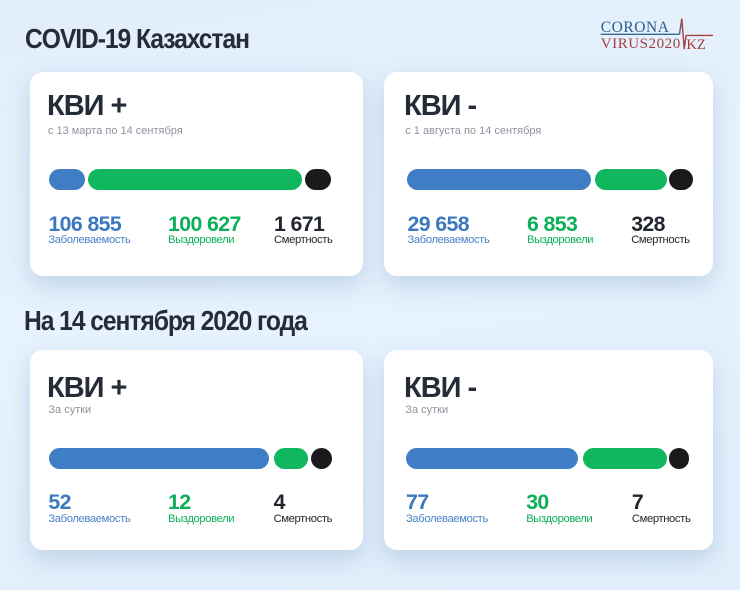 The width and height of the screenshot is (740, 590). I want to click on svg-text: VIRUS2020, so click(641, 44).